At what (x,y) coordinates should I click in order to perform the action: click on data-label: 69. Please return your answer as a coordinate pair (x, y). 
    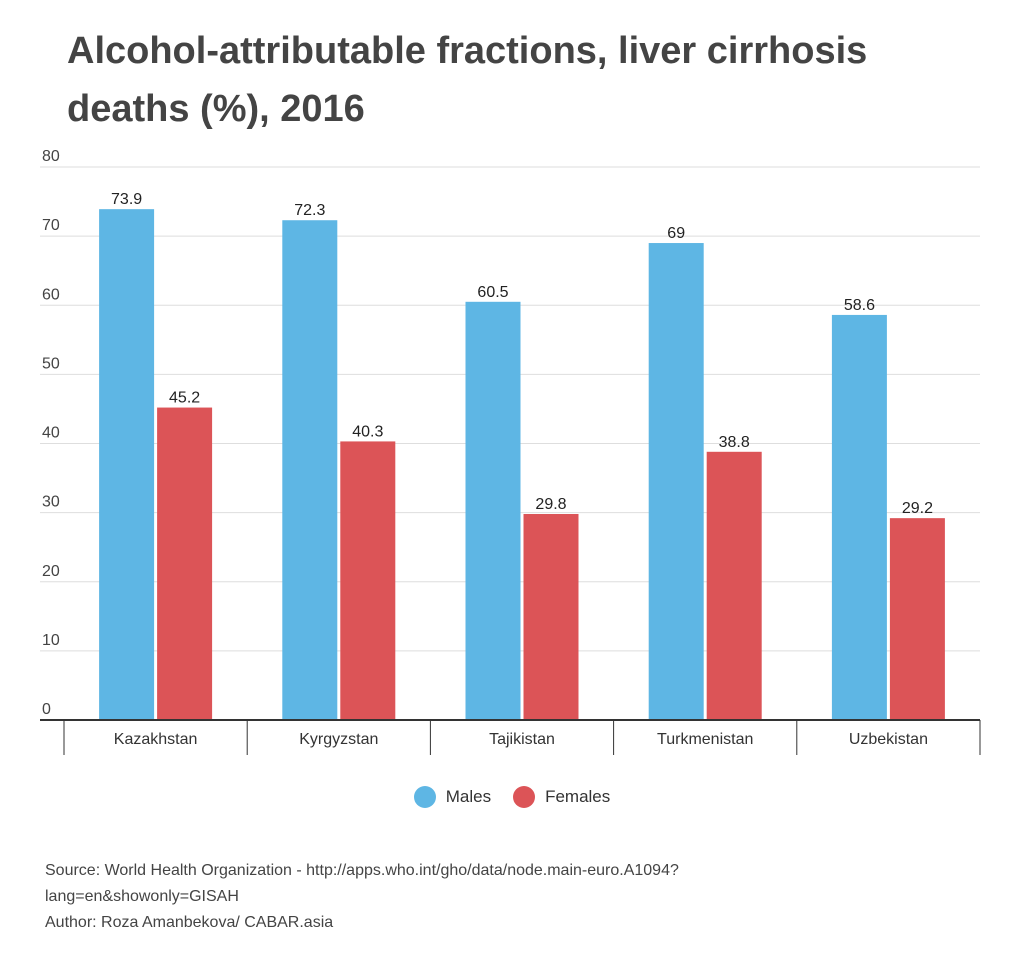
    Looking at the image, I should click on (676, 233).